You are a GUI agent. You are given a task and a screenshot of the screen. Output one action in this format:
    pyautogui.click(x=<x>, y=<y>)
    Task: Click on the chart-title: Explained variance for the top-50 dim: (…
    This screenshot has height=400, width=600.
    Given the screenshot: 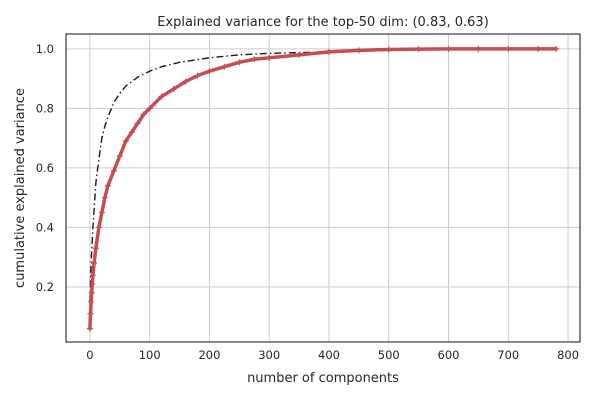 What is the action you would take?
    pyautogui.click(x=323, y=22)
    